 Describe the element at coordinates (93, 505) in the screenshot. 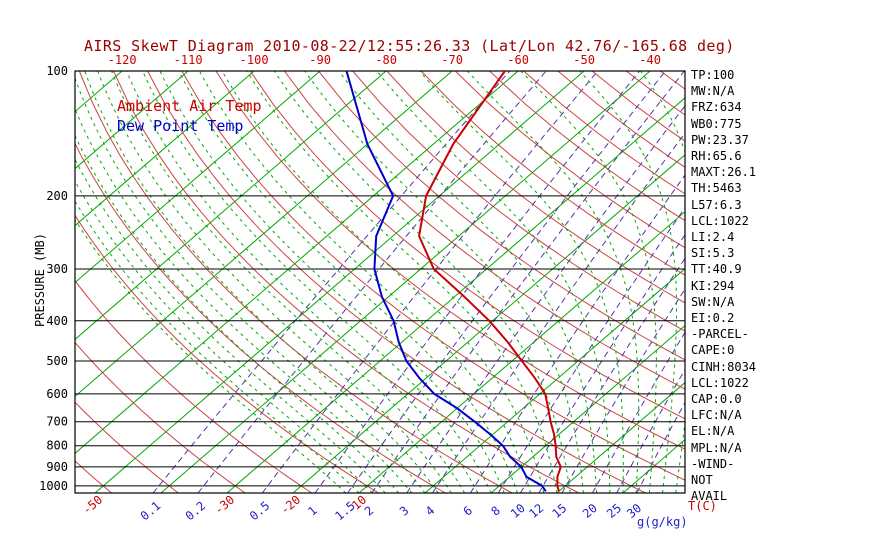

I see `bottom-temp-label: -50` at that location.